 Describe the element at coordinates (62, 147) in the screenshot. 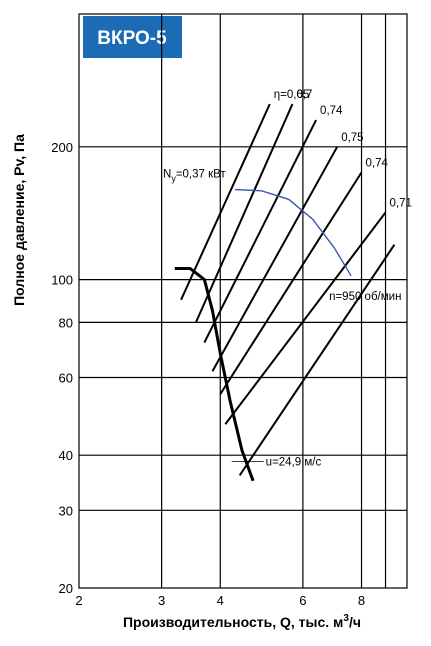

I see `y-tick-label: 200` at that location.